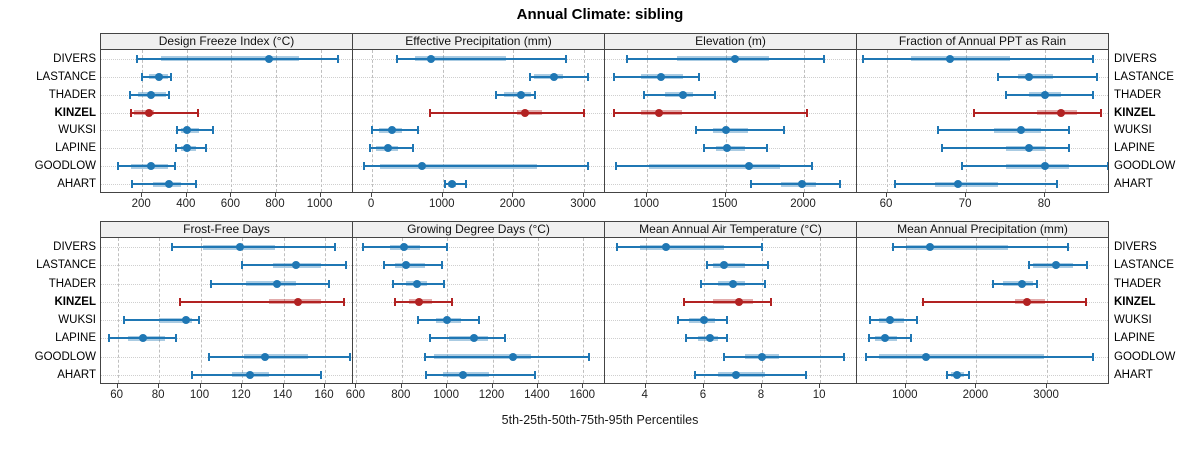 This screenshot has width=1200, height=450. I want to click on site-label-divers: DIVERS, so click(74, 247).